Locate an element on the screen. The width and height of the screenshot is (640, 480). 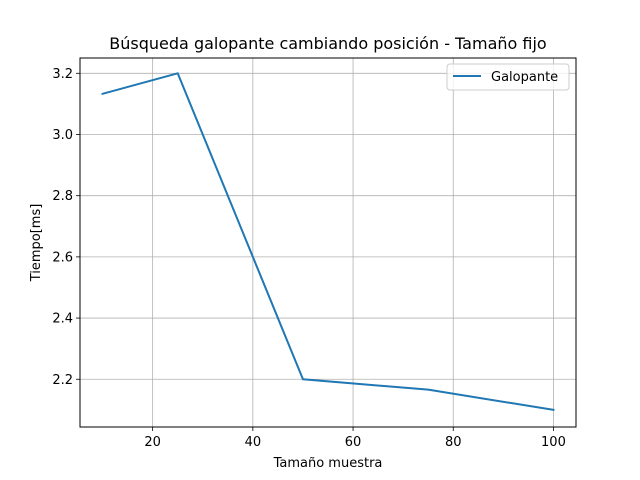
legend-box is located at coordinates (508, 77).